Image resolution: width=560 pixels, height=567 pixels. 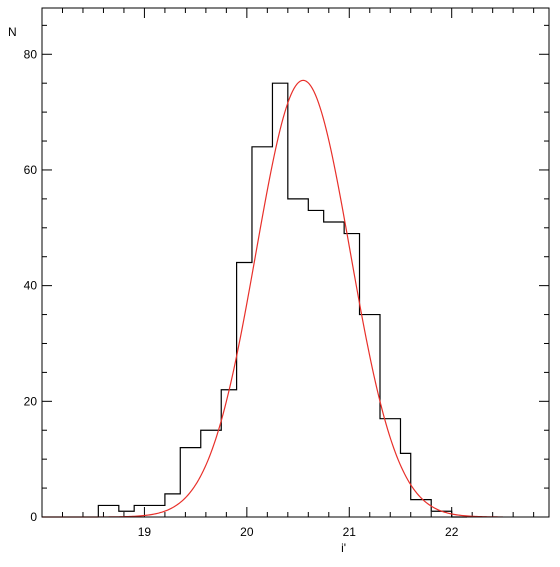 I want to click on y-tick-label: 60, so click(x=31, y=170).